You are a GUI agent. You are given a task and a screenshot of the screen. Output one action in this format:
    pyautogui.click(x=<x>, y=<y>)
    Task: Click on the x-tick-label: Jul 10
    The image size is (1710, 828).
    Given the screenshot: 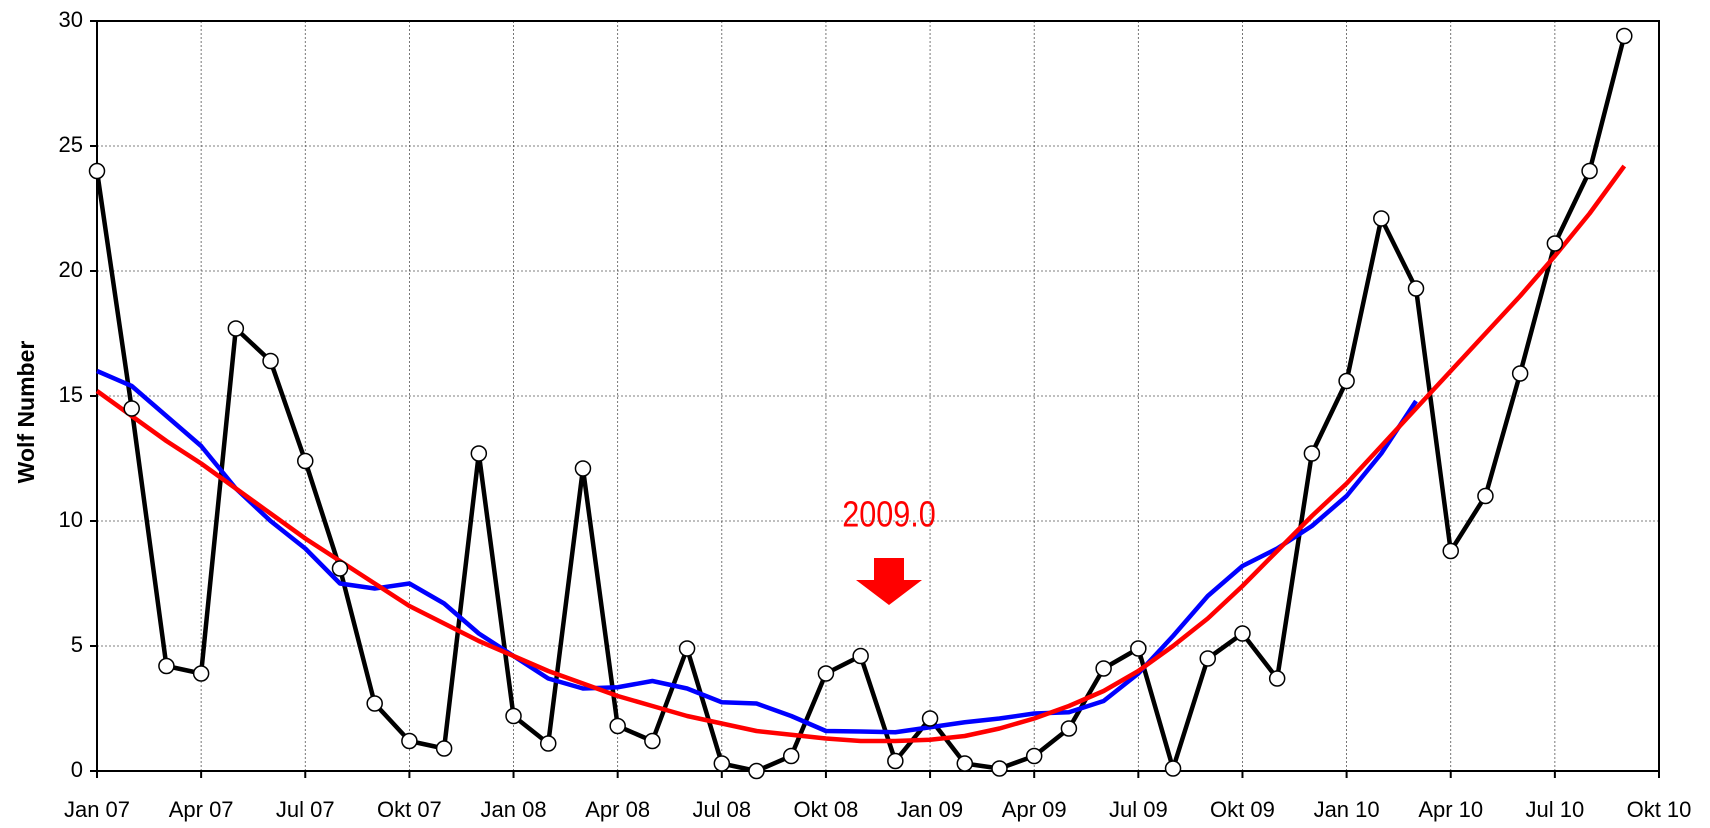 What is the action you would take?
    pyautogui.click(x=1555, y=809)
    